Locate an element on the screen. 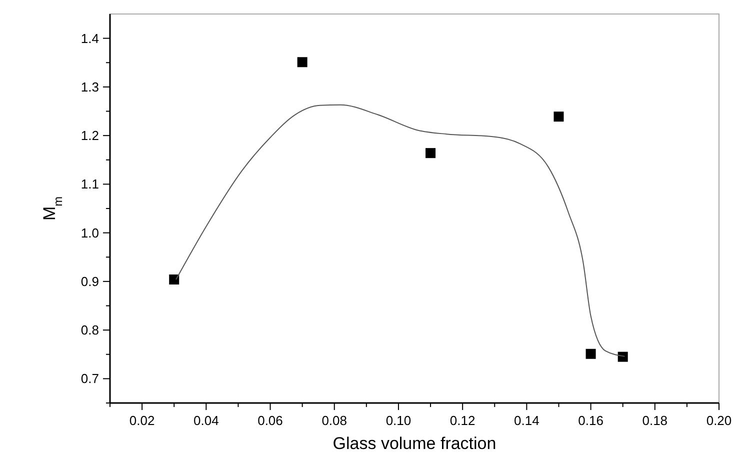  x-tick-label: 0.02 is located at coordinates (142, 420).